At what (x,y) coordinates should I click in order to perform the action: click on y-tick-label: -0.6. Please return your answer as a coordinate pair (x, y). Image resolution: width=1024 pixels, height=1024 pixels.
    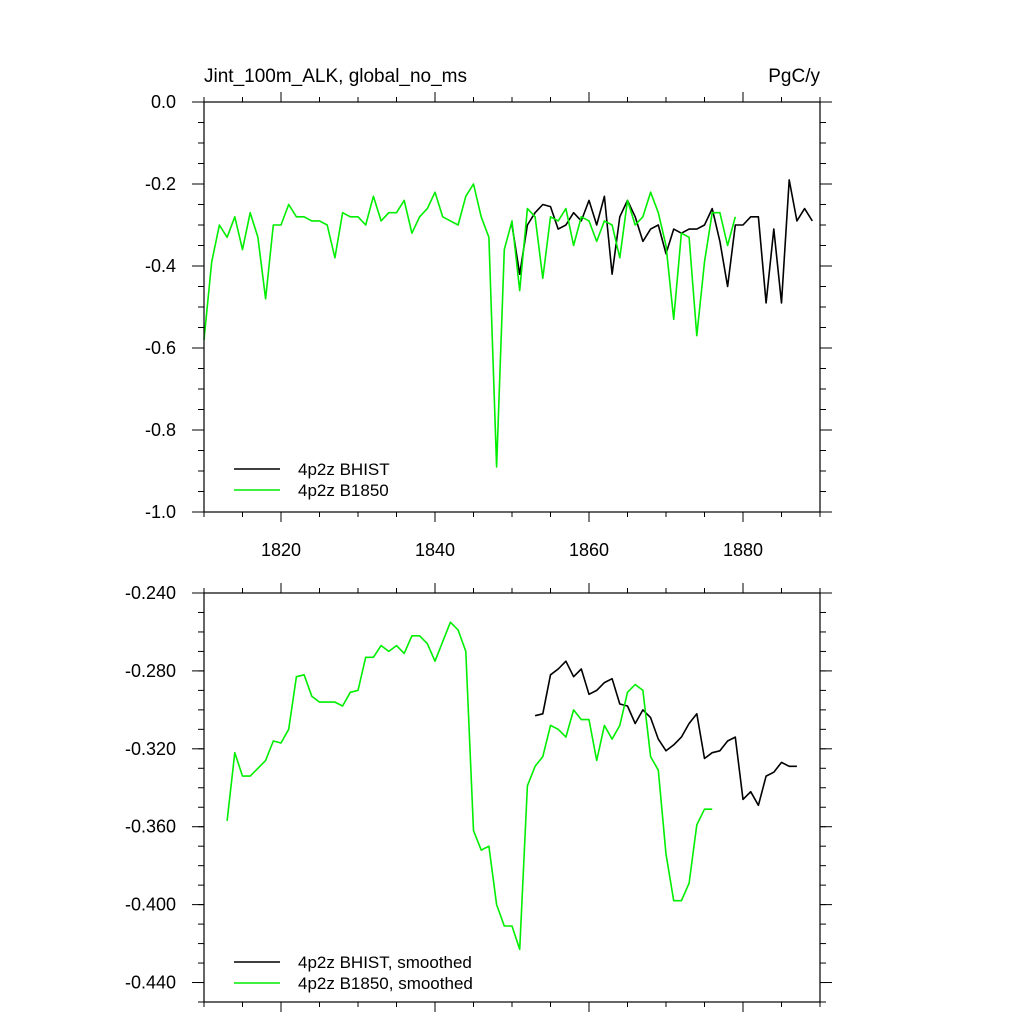
    Looking at the image, I should click on (160, 348).